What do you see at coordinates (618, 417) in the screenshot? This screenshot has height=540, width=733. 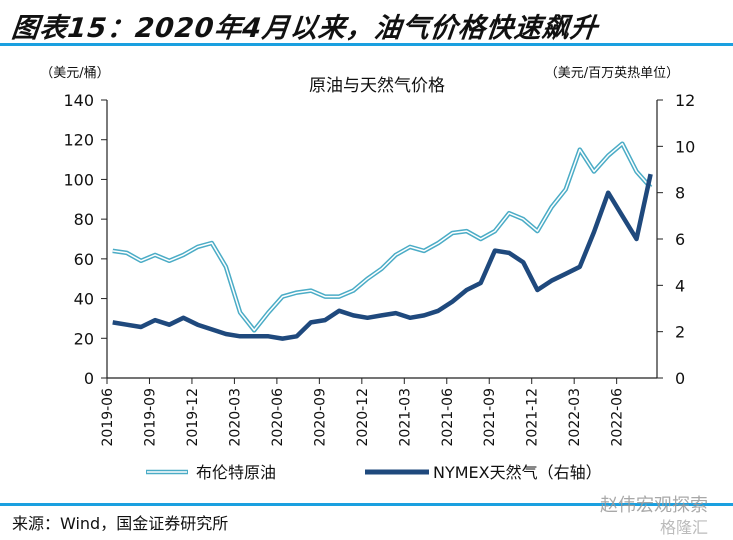 I see `x-tick-label: 2022-06` at bounding box center [618, 417].